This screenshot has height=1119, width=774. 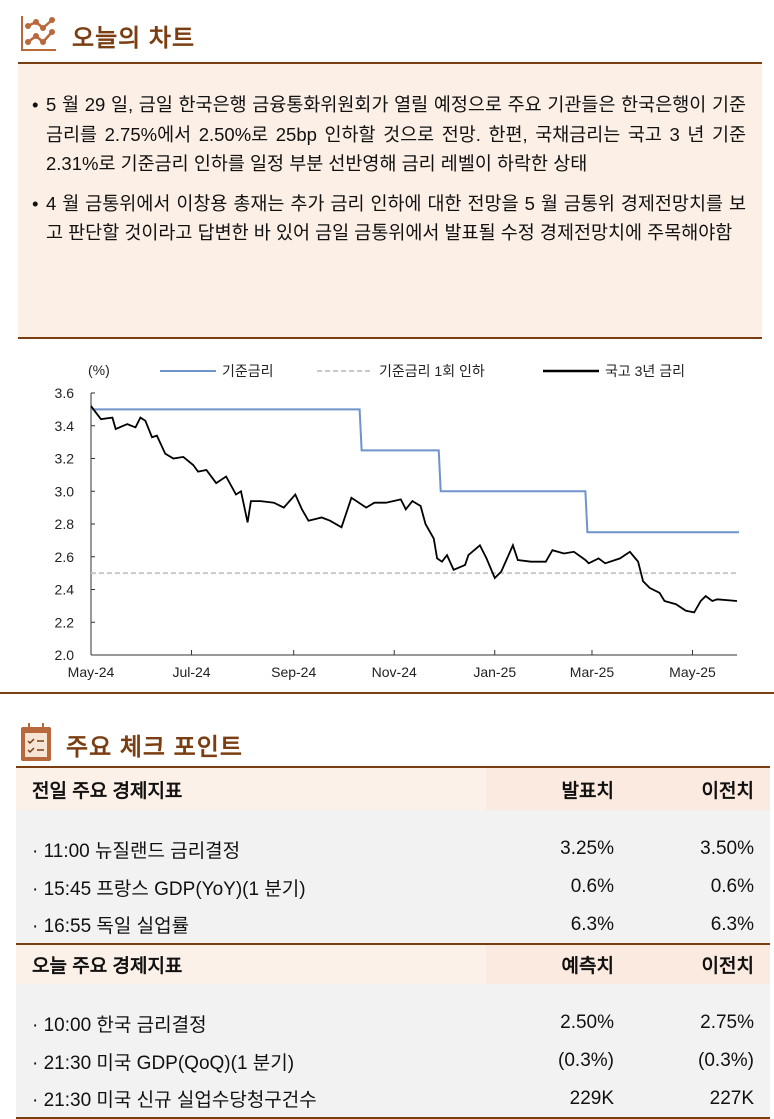 What do you see at coordinates (692, 672) in the screenshot?
I see `x-tick-label: May-25` at bounding box center [692, 672].